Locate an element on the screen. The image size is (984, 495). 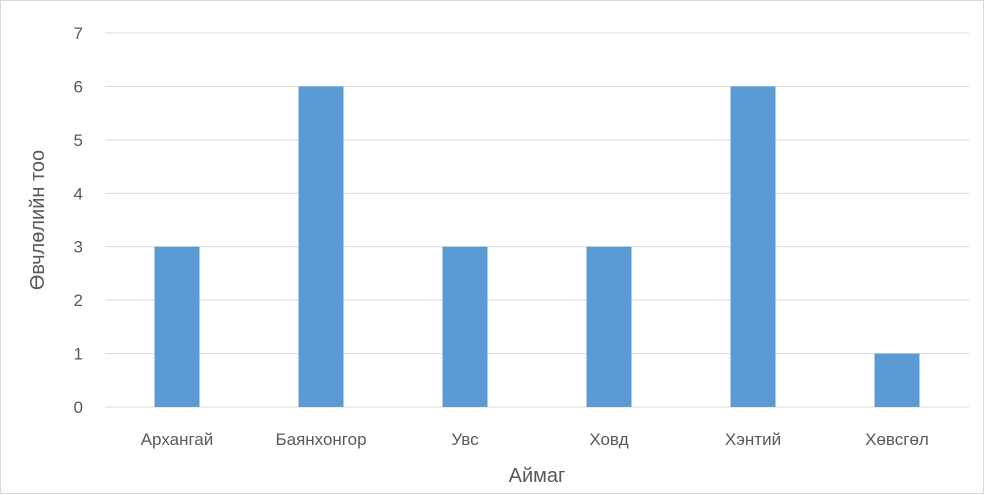
y-tick-label: 7 is located at coordinates (78, 33).